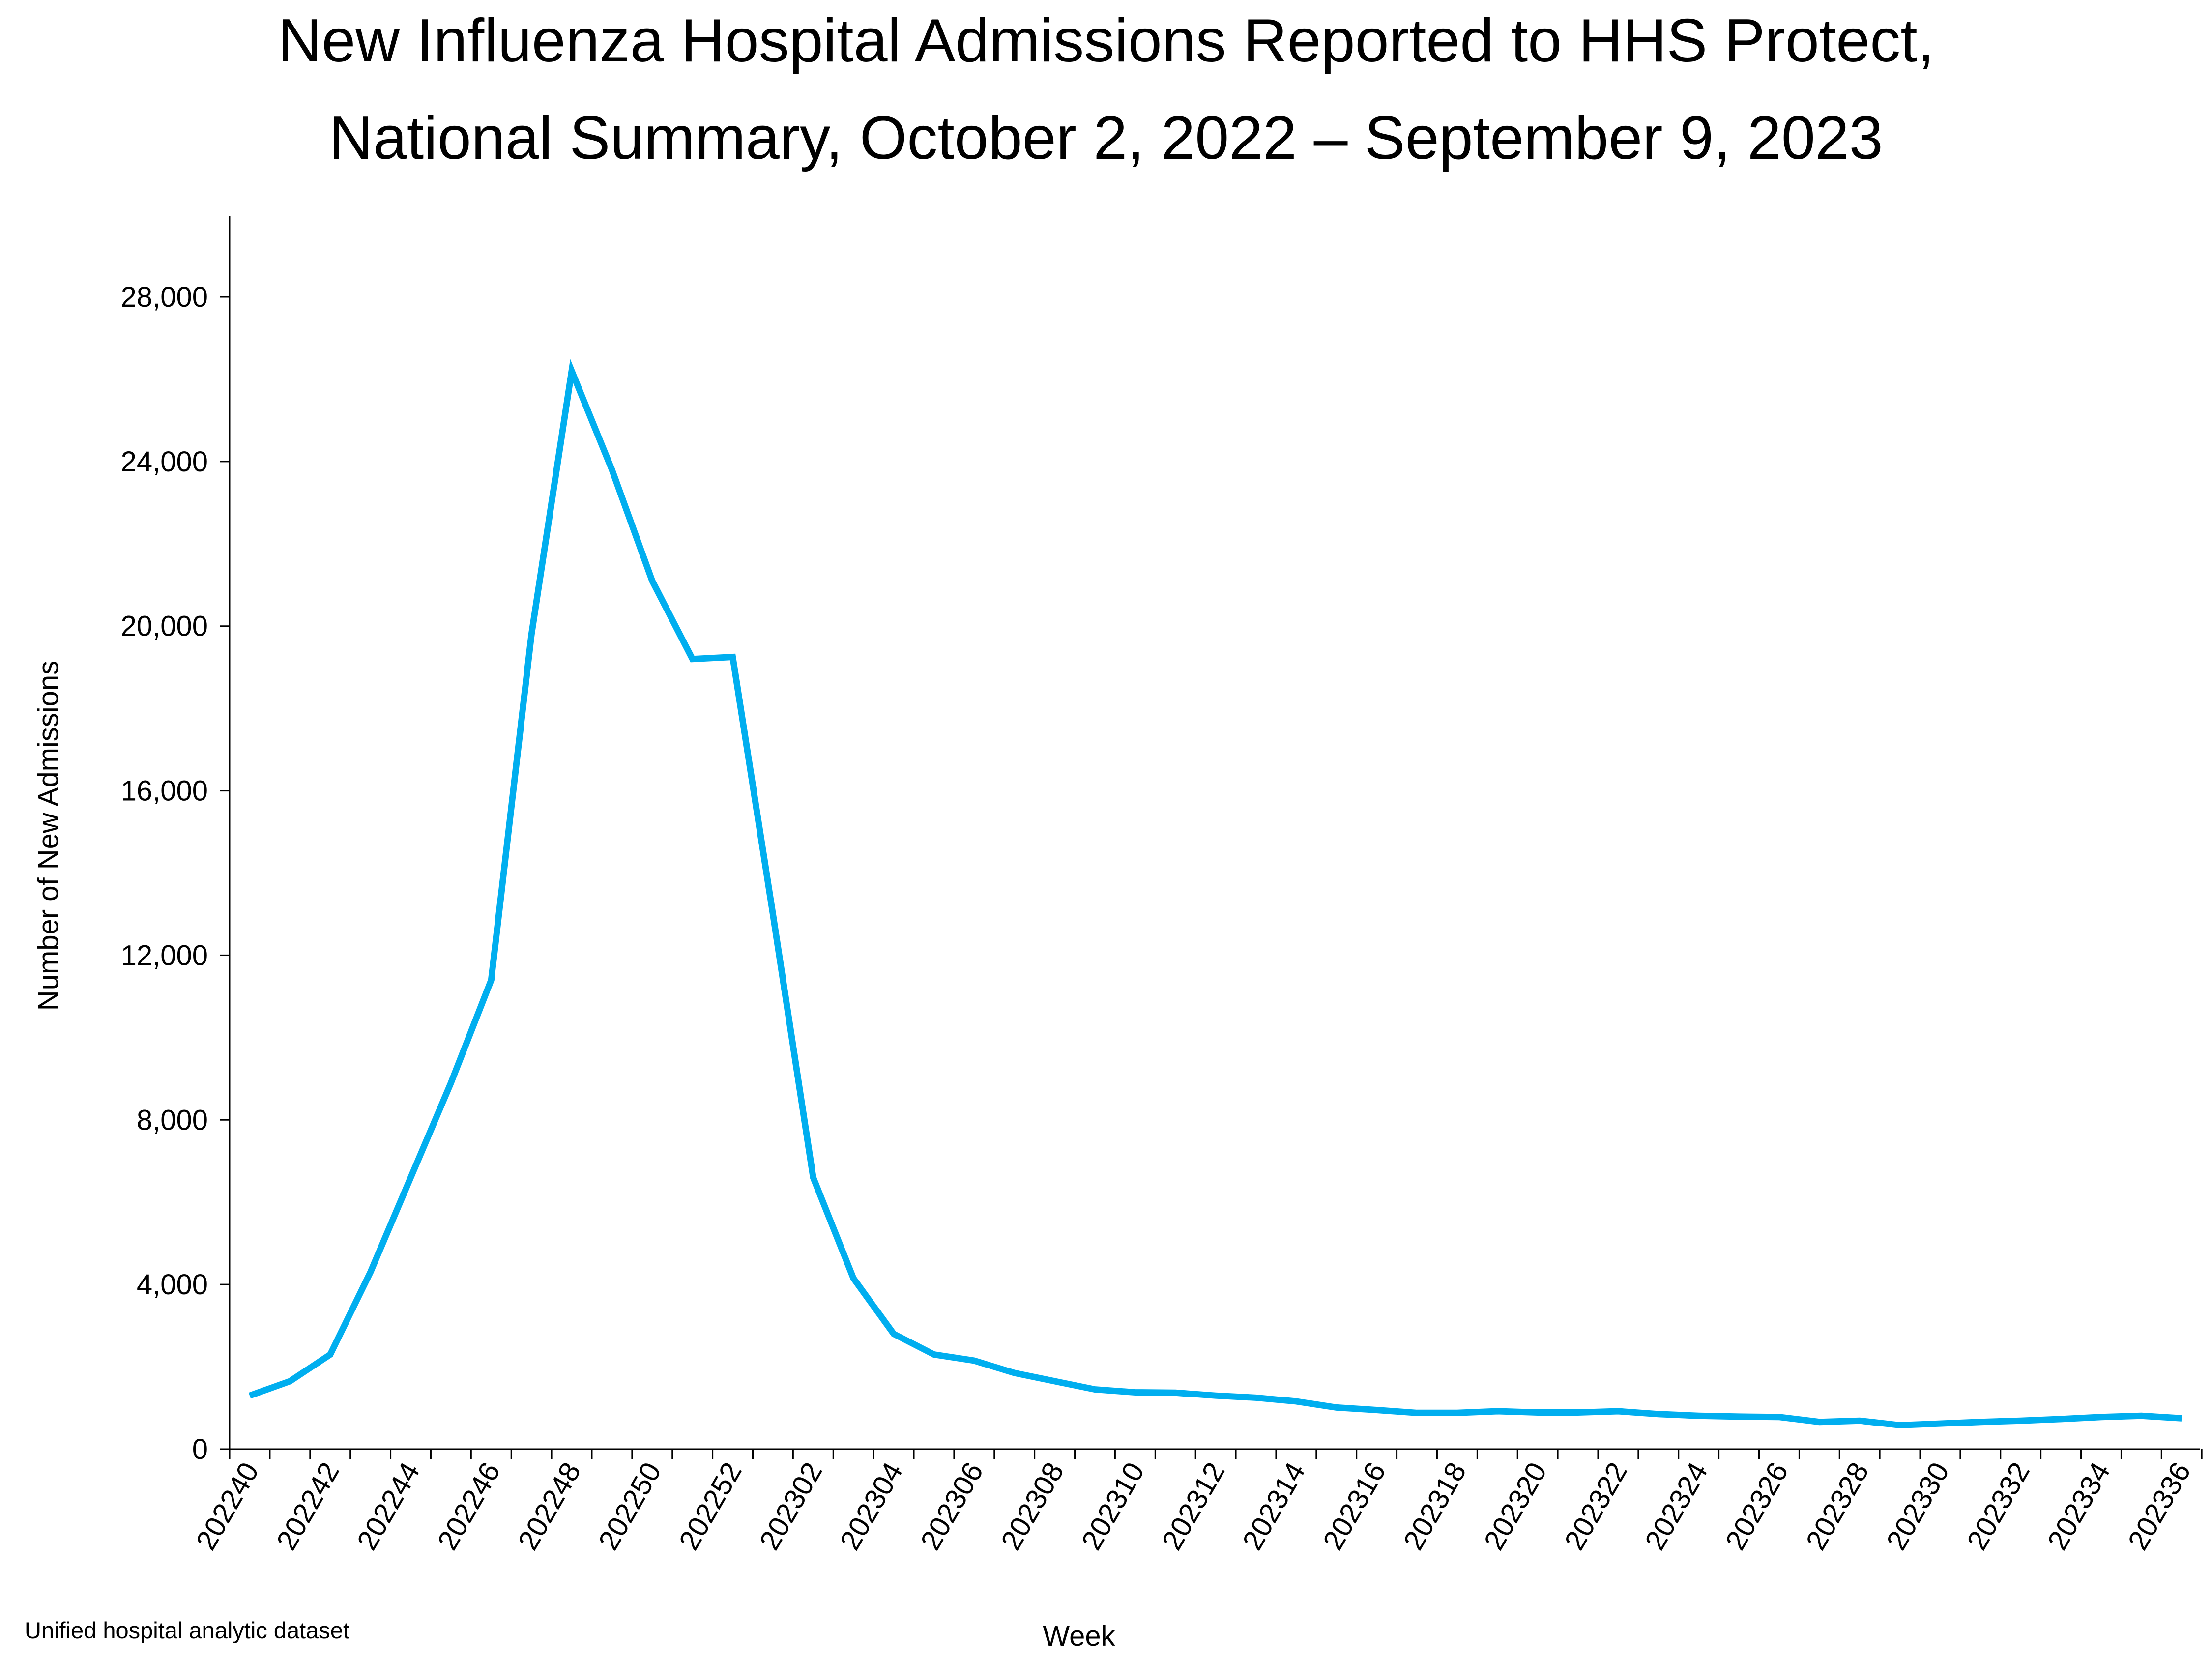  I want to click on y-axis-title: Number of New Admissions, so click(48, 836).